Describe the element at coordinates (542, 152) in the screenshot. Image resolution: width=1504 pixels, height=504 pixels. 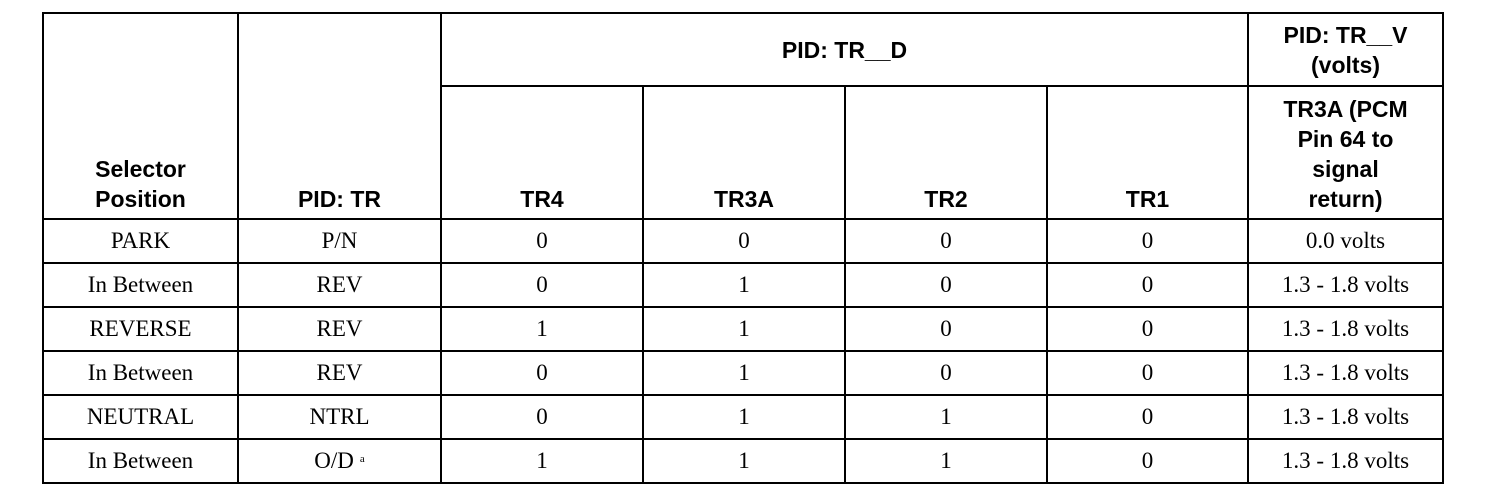
I see `header-cell: TR4` at that location.